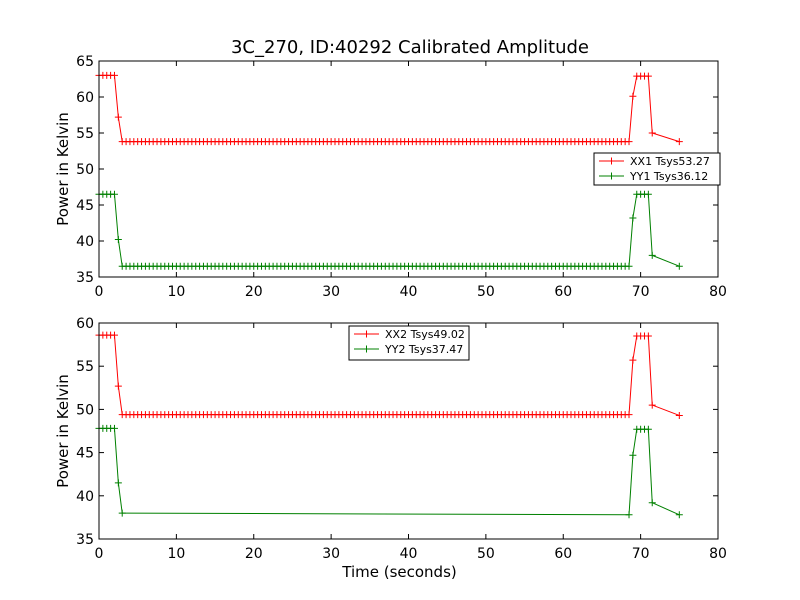 This screenshot has width=800, height=600. What do you see at coordinates (410, 47) in the screenshot?
I see `figure-title: 3C_270, ID:40292 Calibrated Amplitude` at bounding box center [410, 47].